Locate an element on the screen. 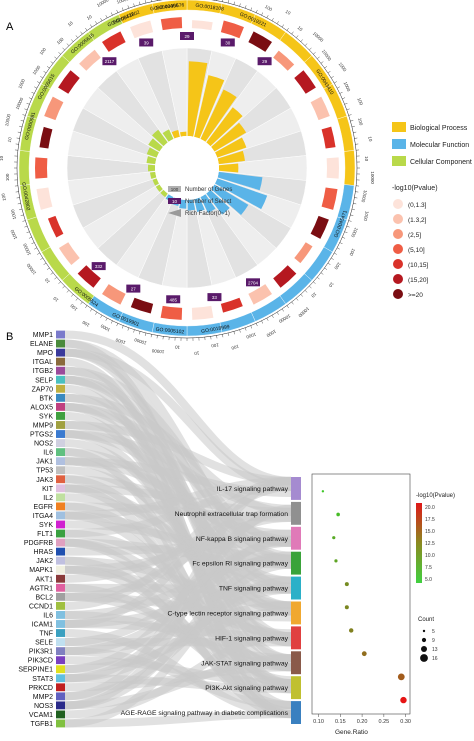 This screenshot has width=474, height=741. gene-label: NOS2 is located at coordinates (43, 444).